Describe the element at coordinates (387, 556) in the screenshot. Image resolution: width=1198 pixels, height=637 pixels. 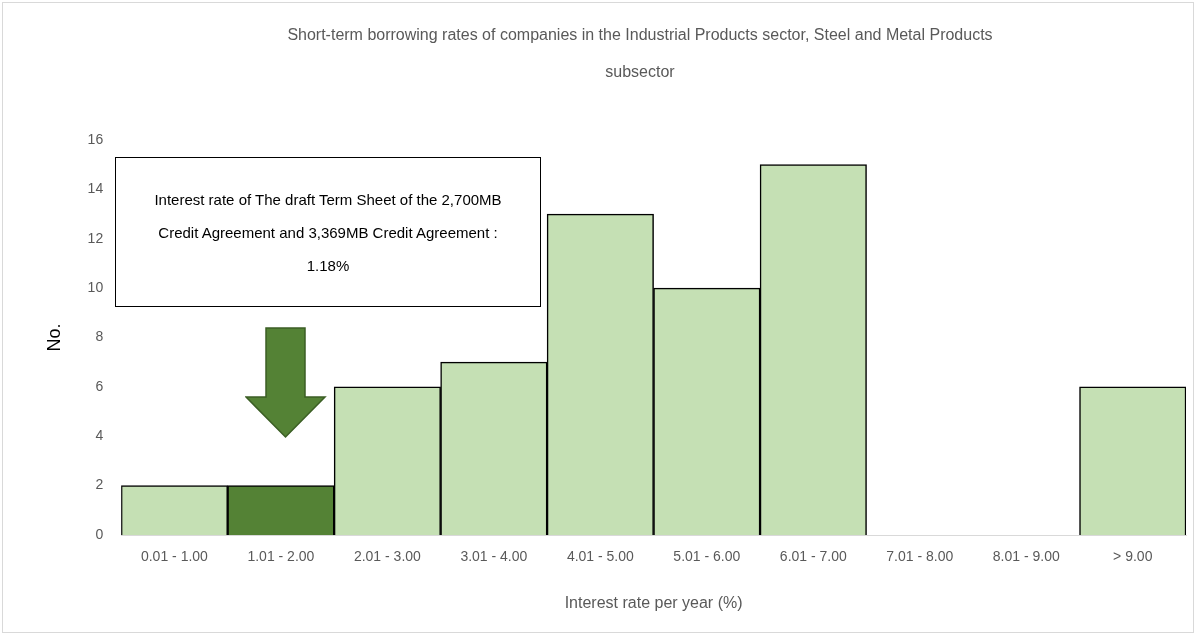
I see `x-tick-label: 2.01 - 3.00` at that location.